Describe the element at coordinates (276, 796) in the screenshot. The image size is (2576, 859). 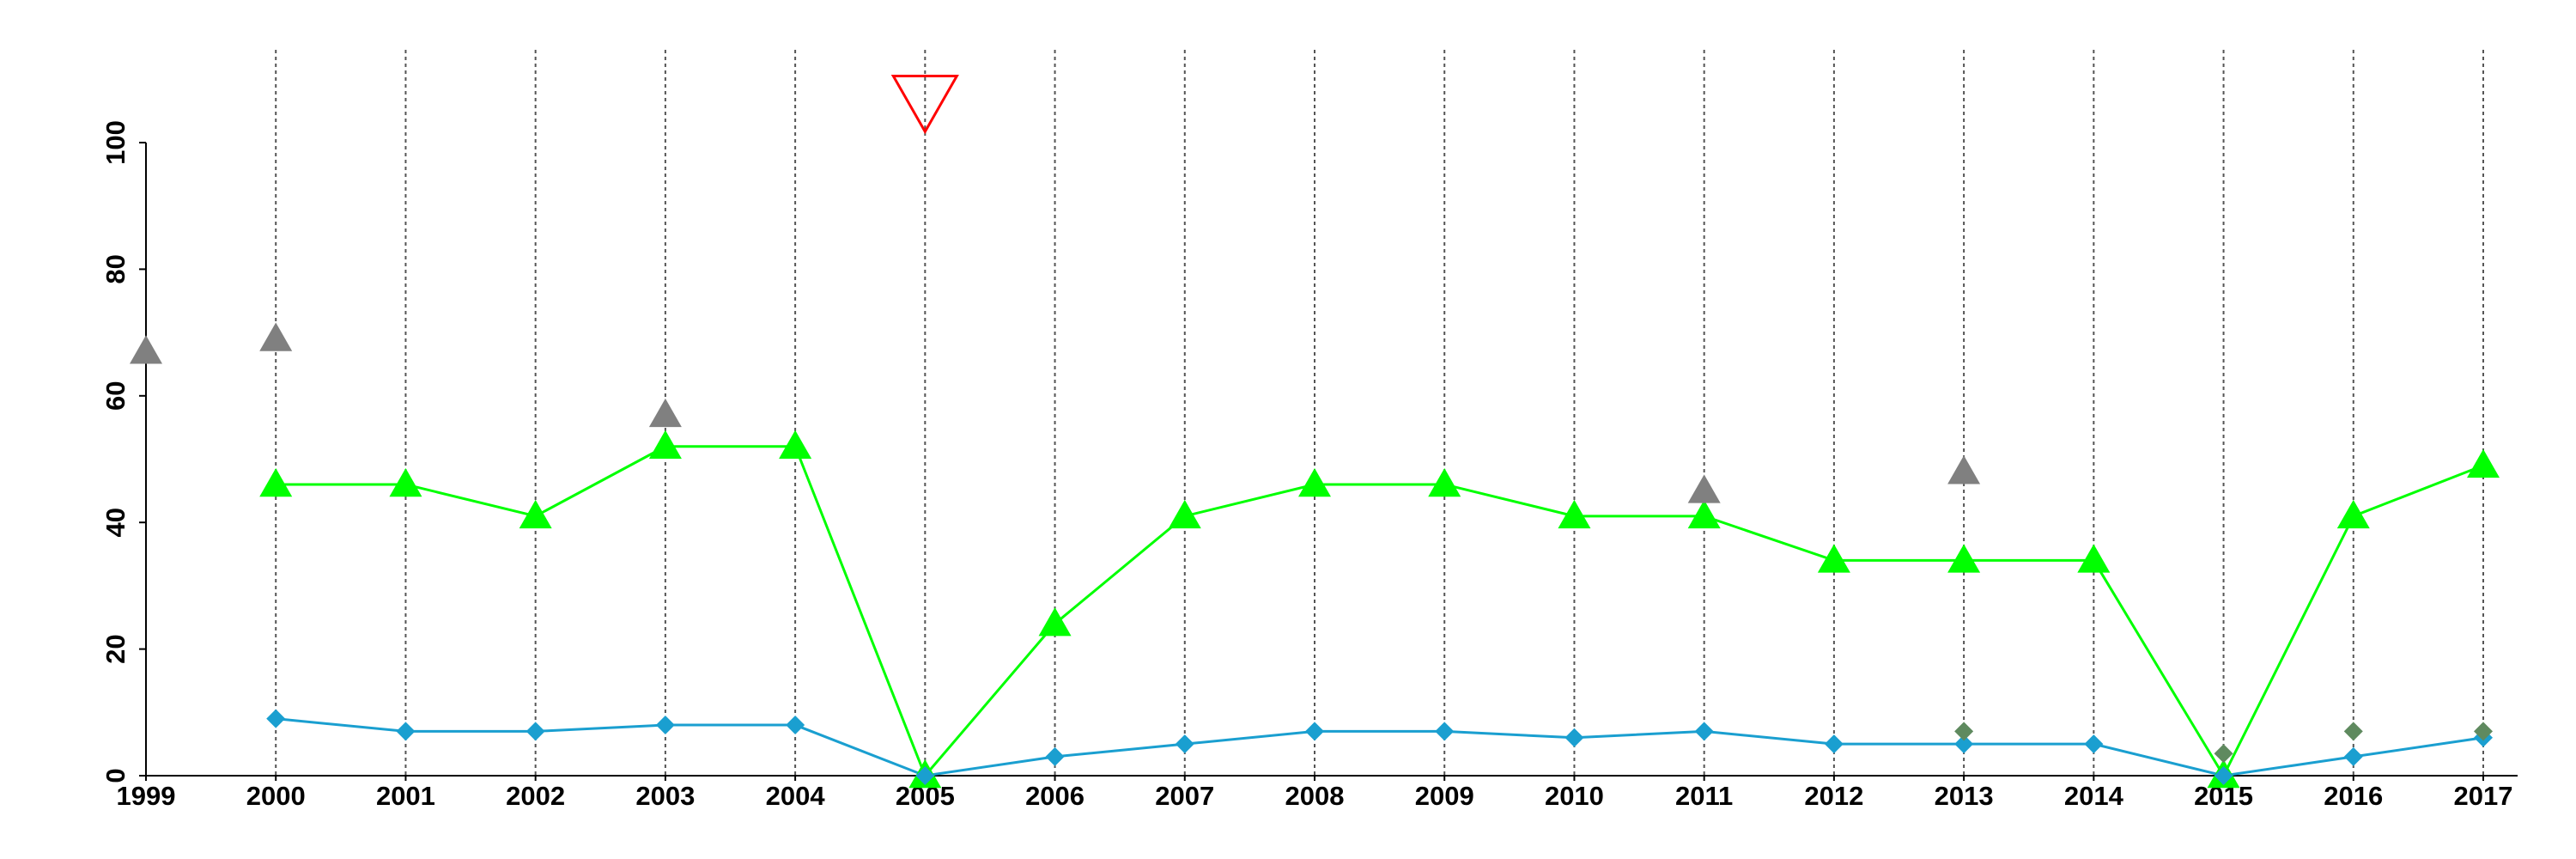
I see `x-tick-label: 2000` at that location.